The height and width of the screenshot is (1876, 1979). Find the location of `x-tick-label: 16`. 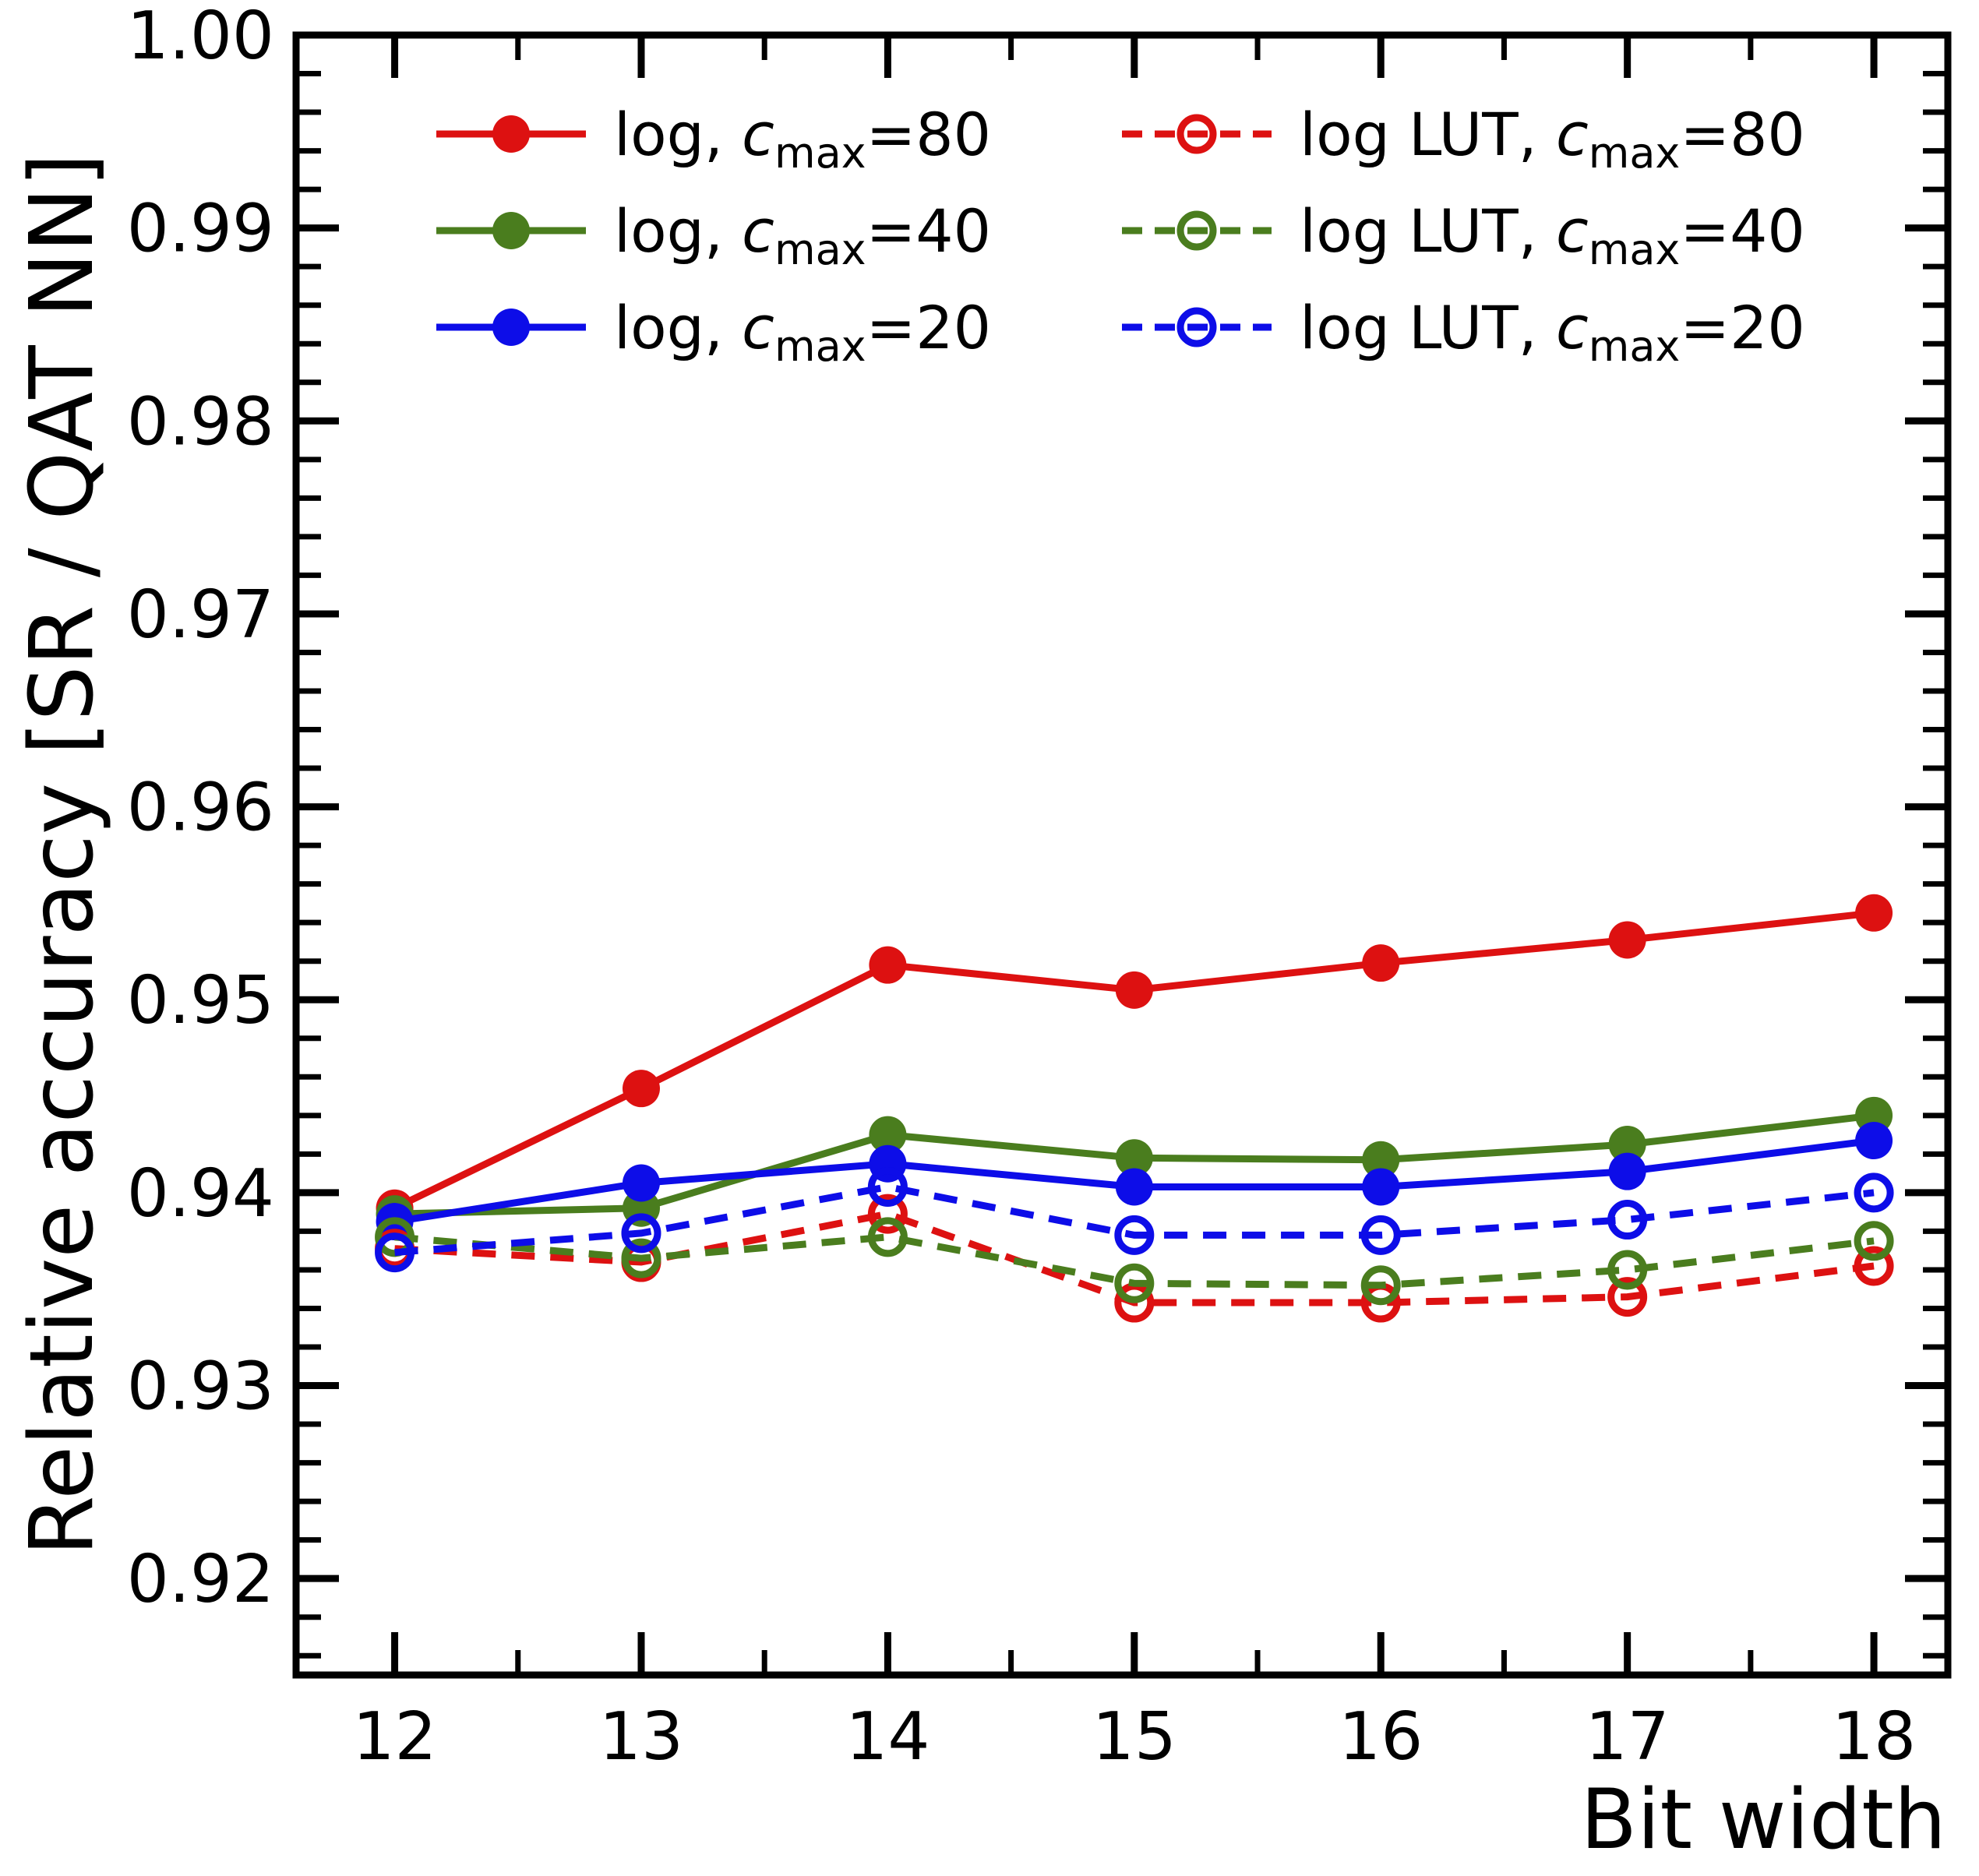

x-tick-label: 16 is located at coordinates (1381, 1737).